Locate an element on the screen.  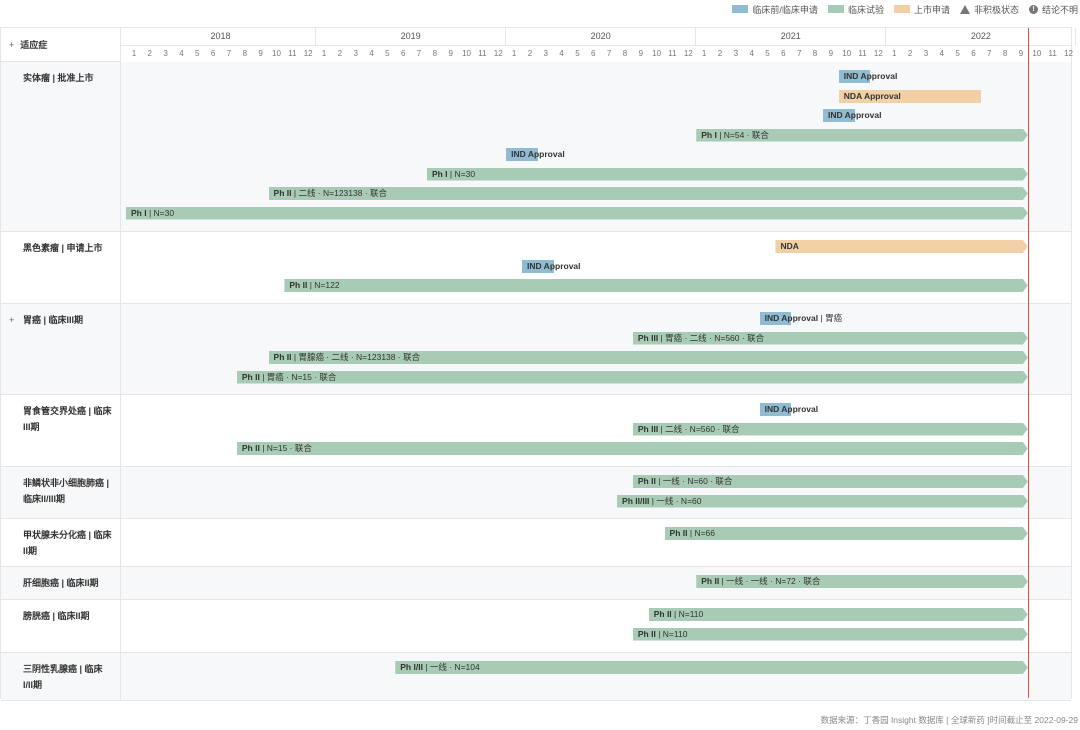
legend-label: 临床试验 is located at coordinates (865, 9).